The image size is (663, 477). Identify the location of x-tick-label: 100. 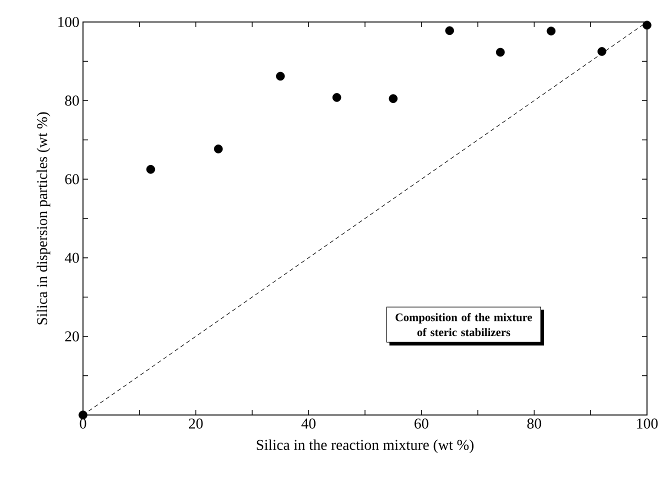
(647, 423).